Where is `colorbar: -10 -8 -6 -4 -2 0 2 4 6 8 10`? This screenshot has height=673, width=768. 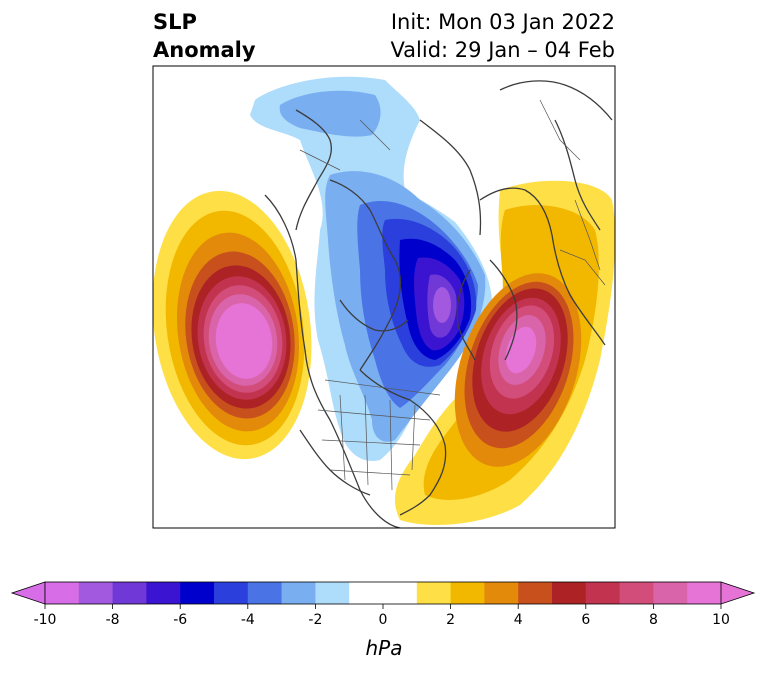
colorbar: -10 -8 -6 -4 -2 0 2 4 6 8 10 is located at coordinates (383, 604).